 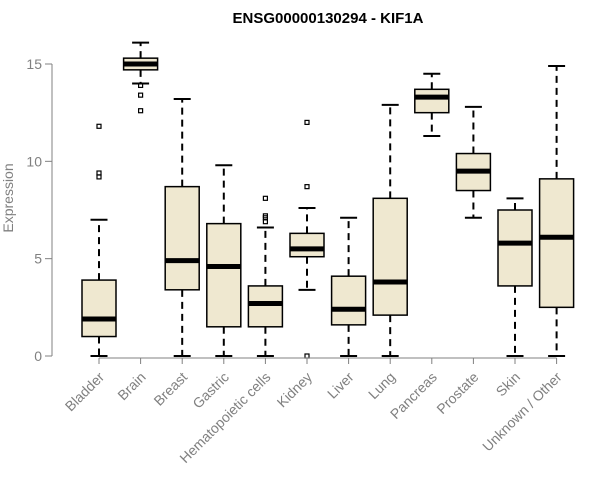 What do you see at coordinates (340, 385) in the screenshot?
I see `x-tick-label: Liver` at bounding box center [340, 385].